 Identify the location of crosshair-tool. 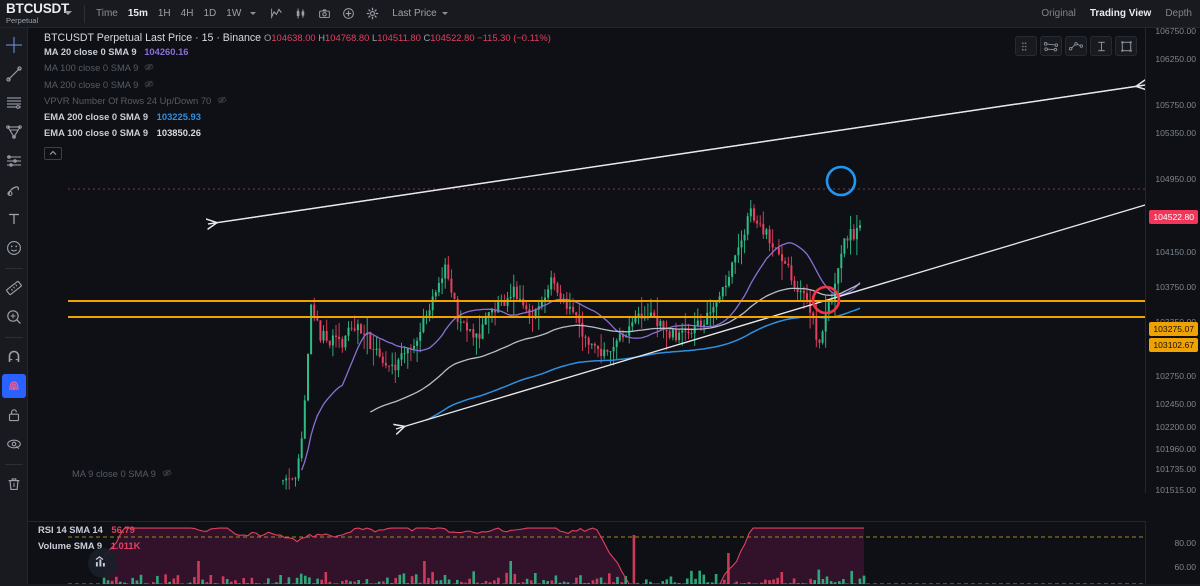
(14, 45).